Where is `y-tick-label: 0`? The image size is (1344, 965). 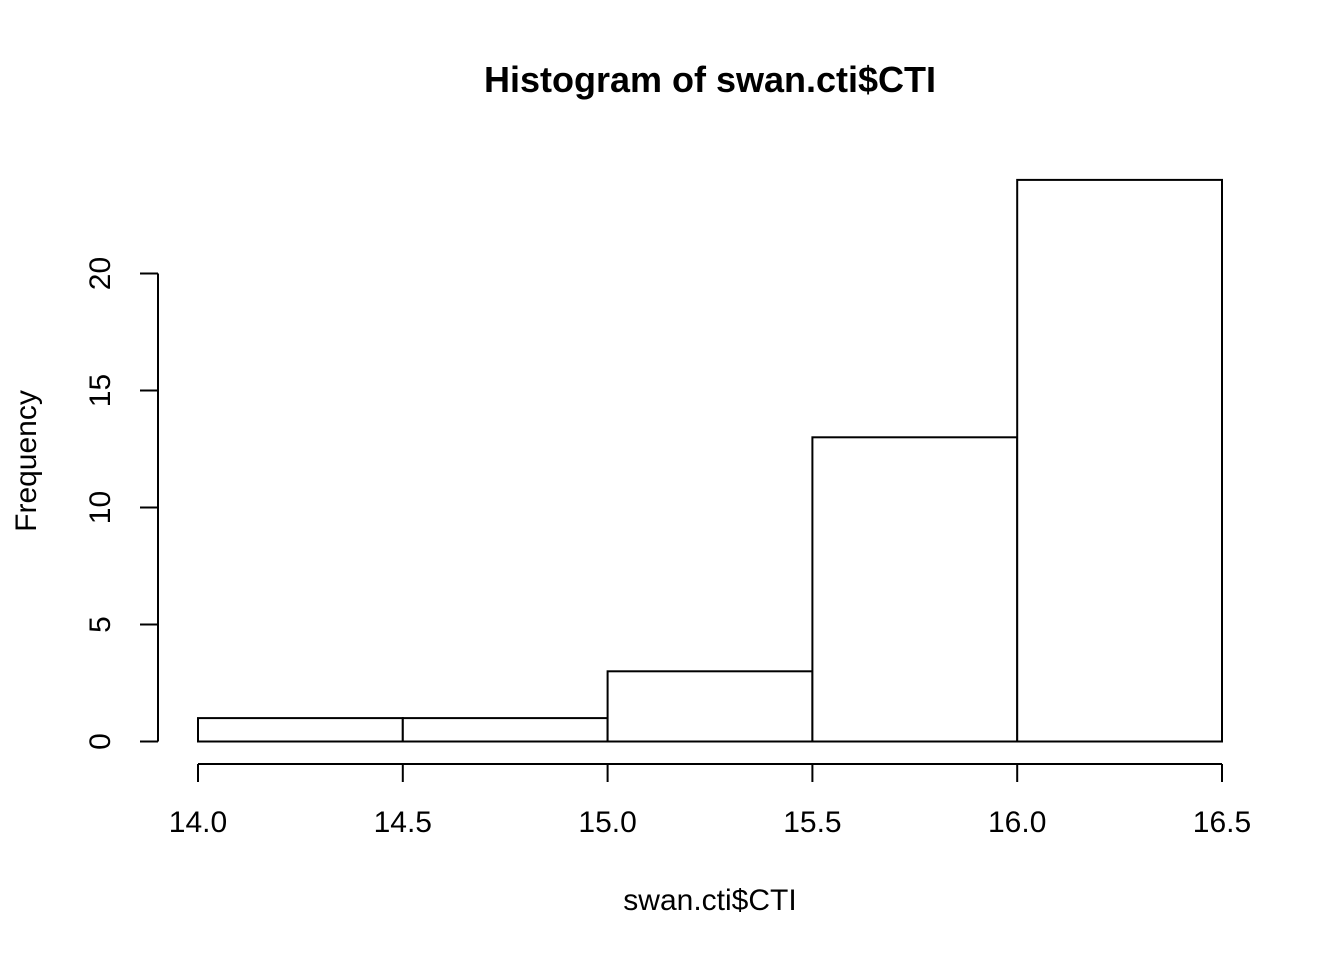 y-tick-label: 0 is located at coordinates (100, 741).